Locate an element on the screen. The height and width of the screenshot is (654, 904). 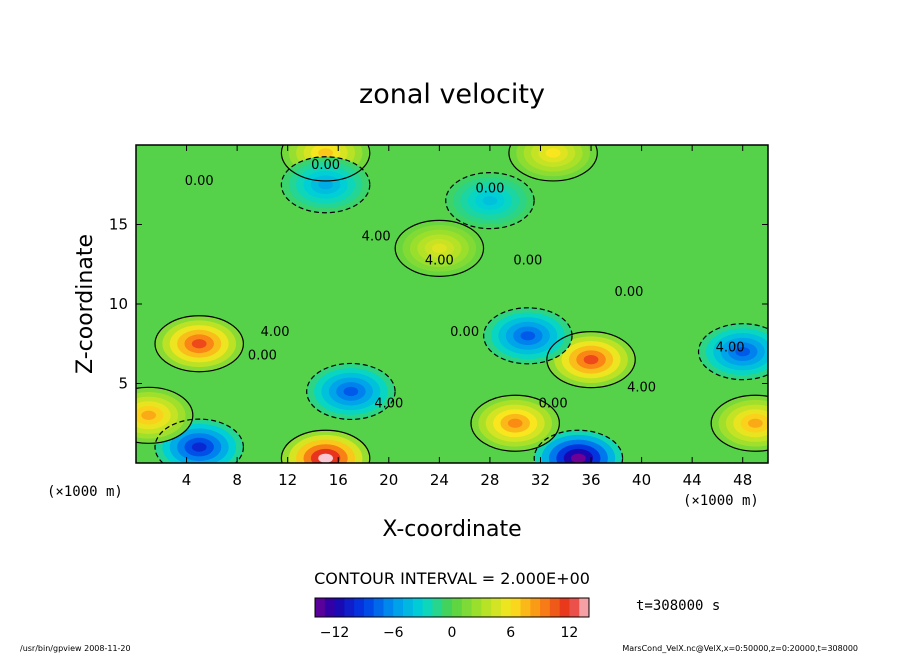
x-tick-label: 24 is located at coordinates (439, 480).